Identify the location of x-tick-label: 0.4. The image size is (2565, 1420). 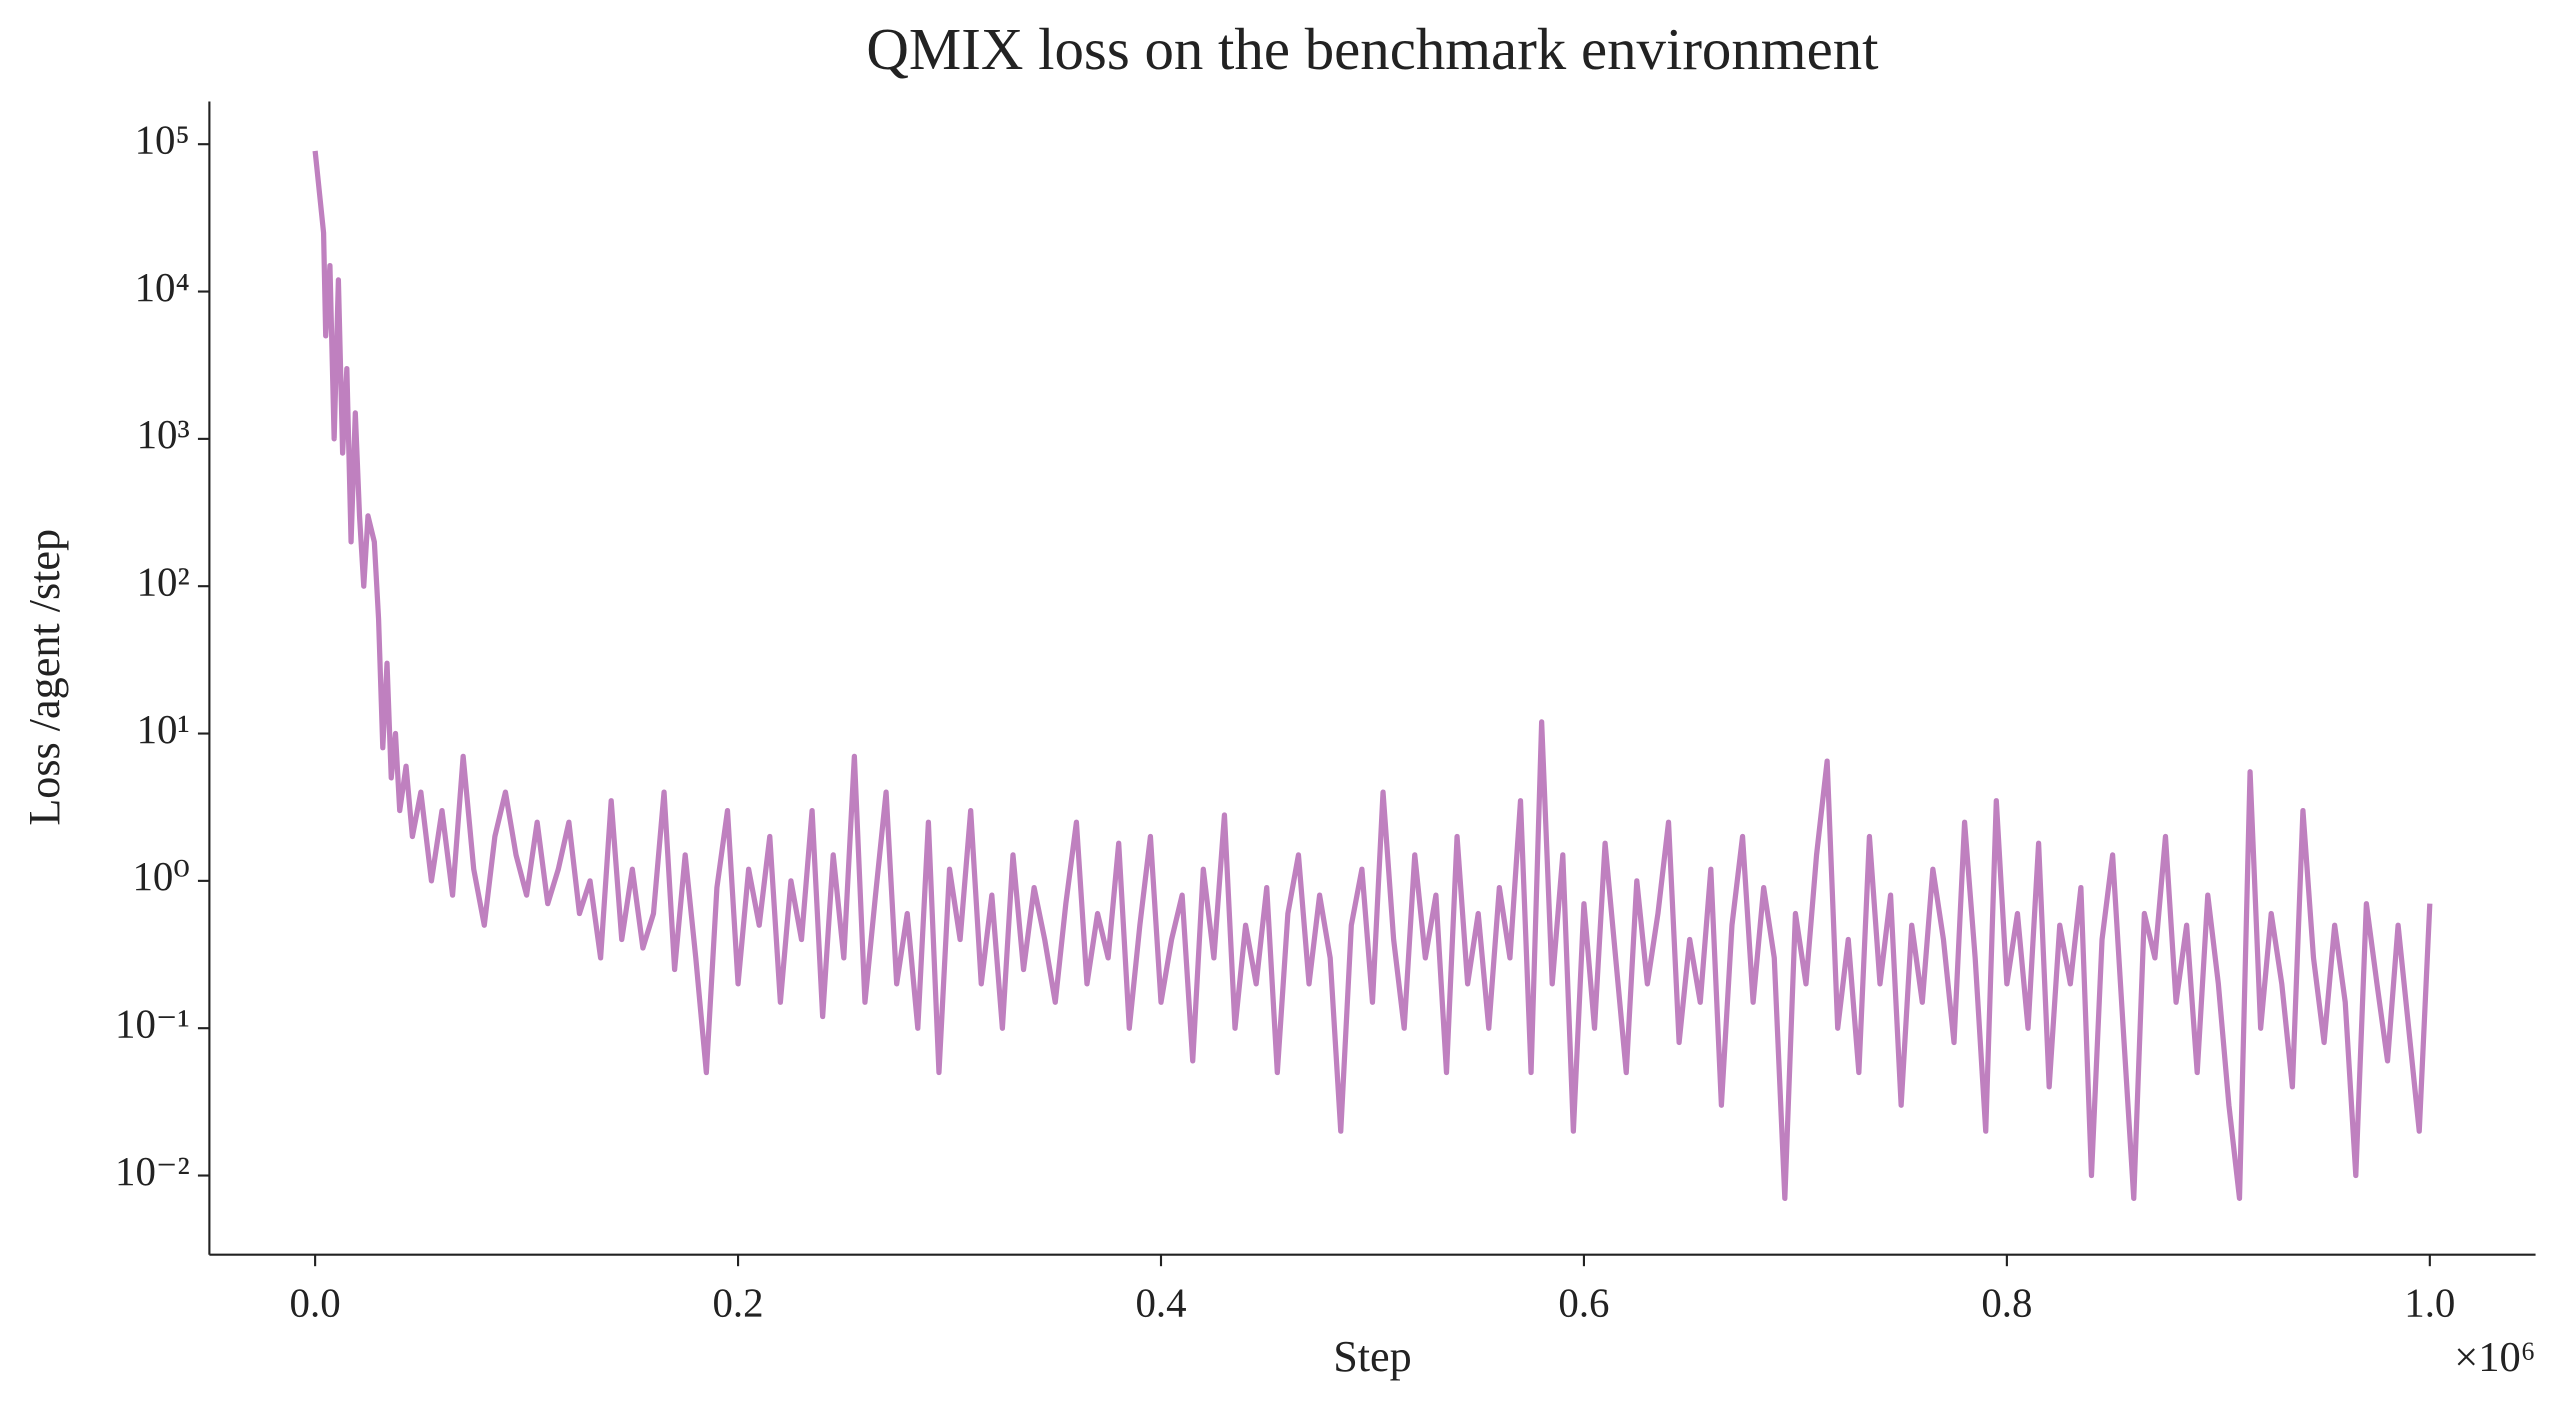
(1160, 1302).